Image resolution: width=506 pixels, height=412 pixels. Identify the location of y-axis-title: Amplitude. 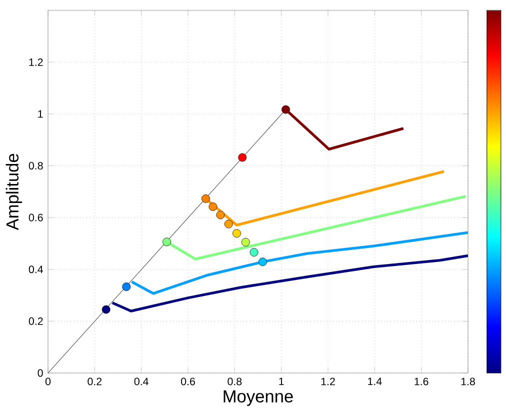
(14, 192).